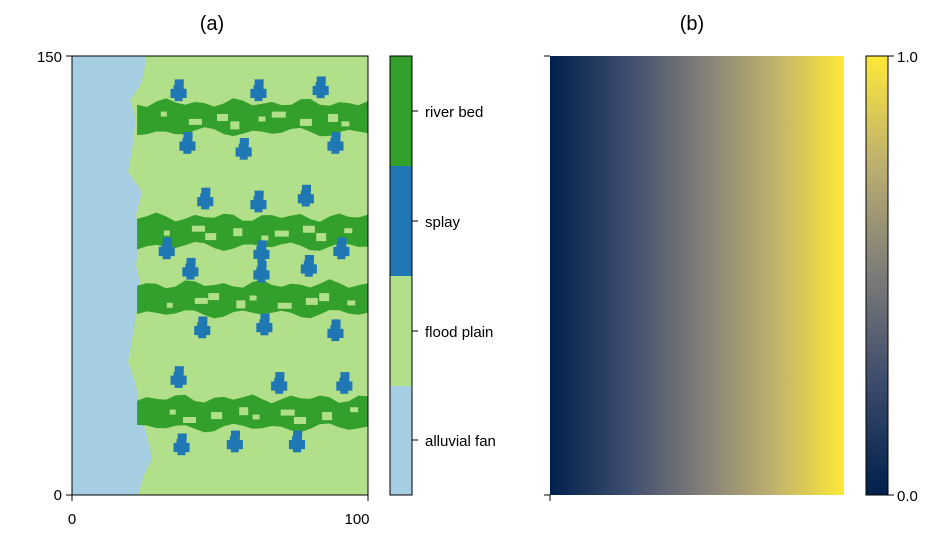 The height and width of the screenshot is (536, 934). I want to click on colorbar-segment-splay, so click(401, 221).